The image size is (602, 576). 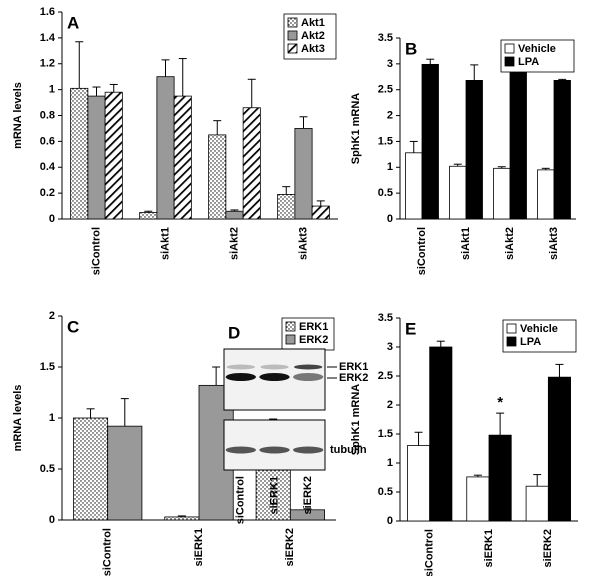 What do you see at coordinates (500, 402) in the screenshot?
I see `annotation: *` at bounding box center [500, 402].